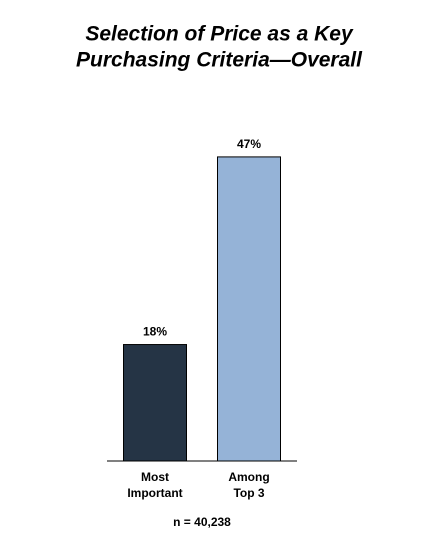  Describe the element at coordinates (155, 477) in the screenshot. I see `x-tick-label: Most` at that location.